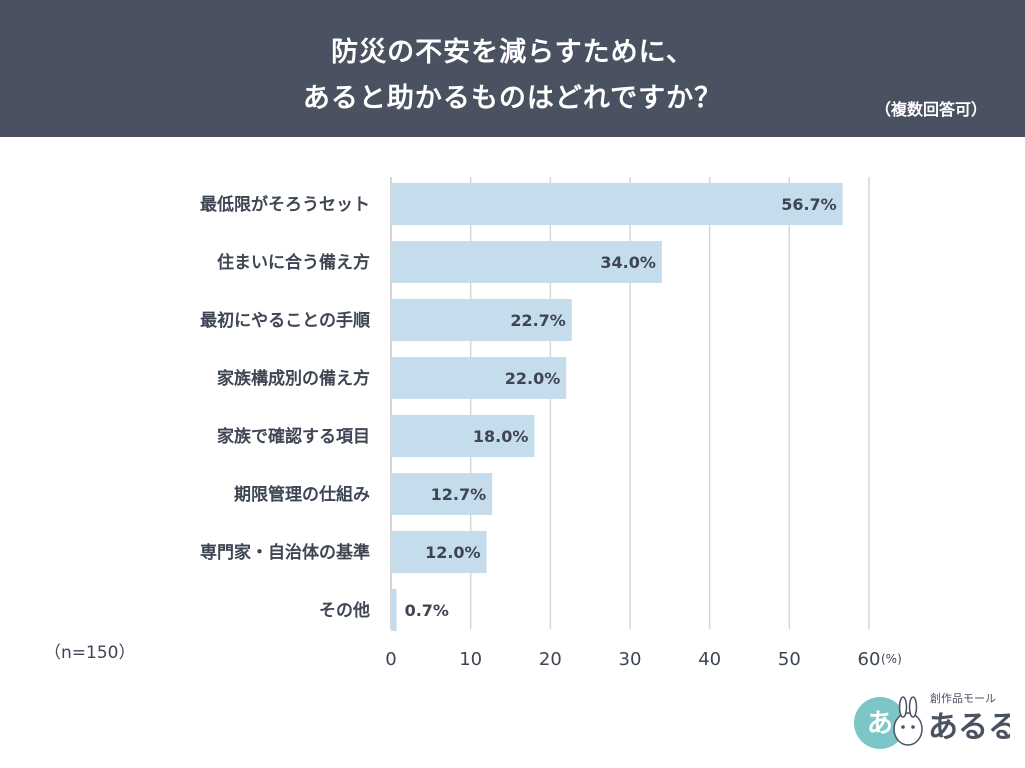 This screenshot has height=768, width=1025. Describe the element at coordinates (90, 653) in the screenshot. I see `sample-size-note: （n=150）` at that location.